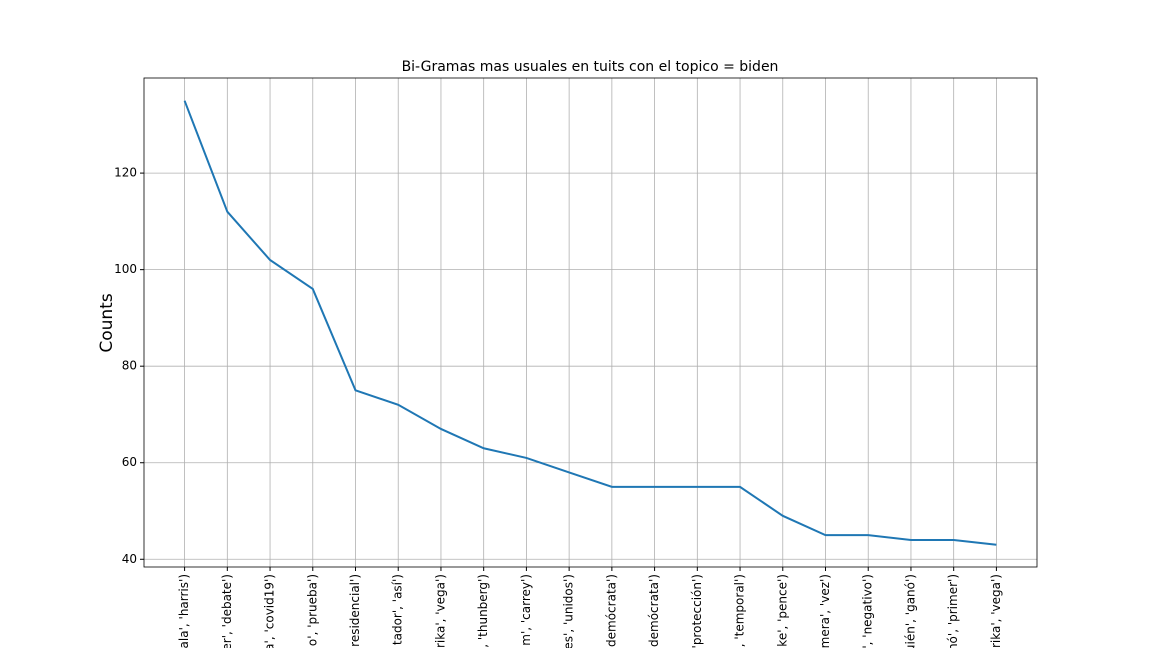 This screenshot has height=648, width=1152. I want to click on y-tick-label: 80, so click(129, 366).